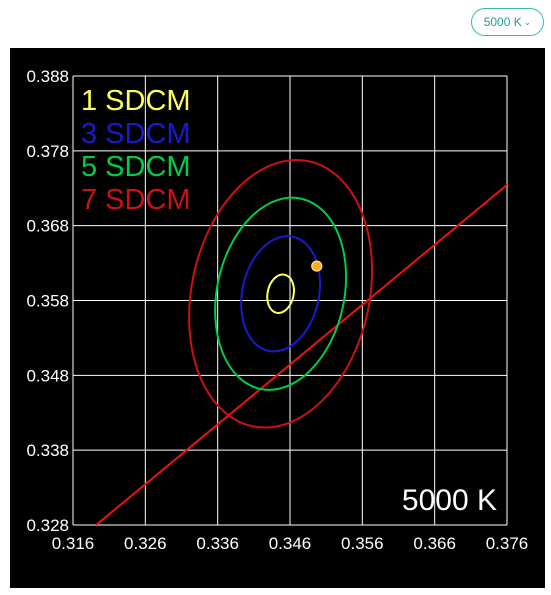 Image resolution: width=551 pixels, height=595 pixels. I want to click on x-tick-label: 0.346, so click(290, 543).